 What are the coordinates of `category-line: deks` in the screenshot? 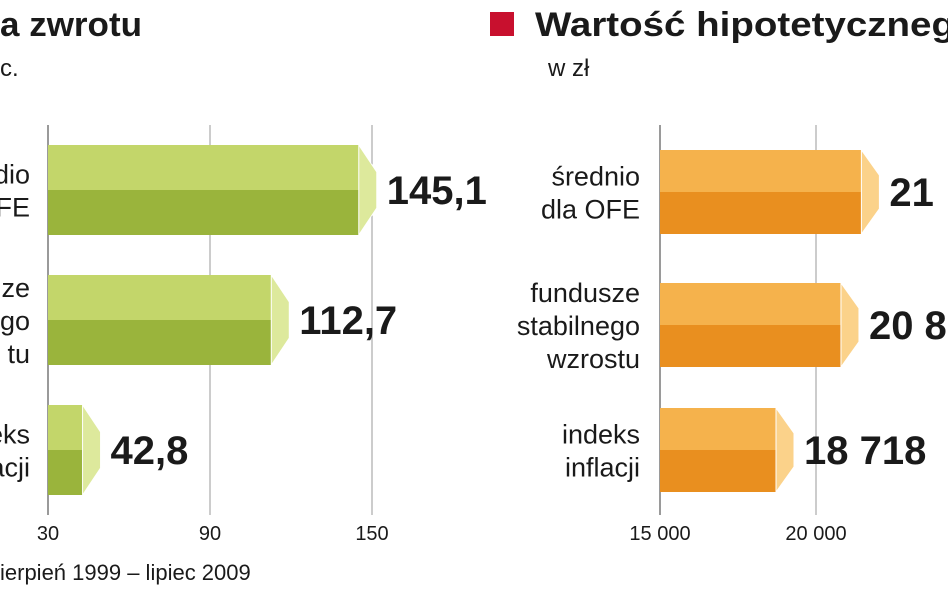 It's located at (15, 435).